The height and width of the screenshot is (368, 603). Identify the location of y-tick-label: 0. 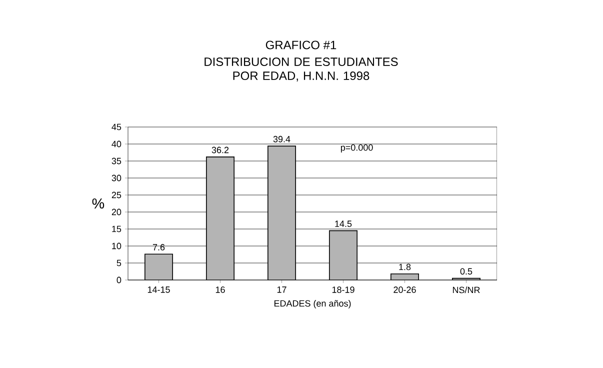
(119, 280).